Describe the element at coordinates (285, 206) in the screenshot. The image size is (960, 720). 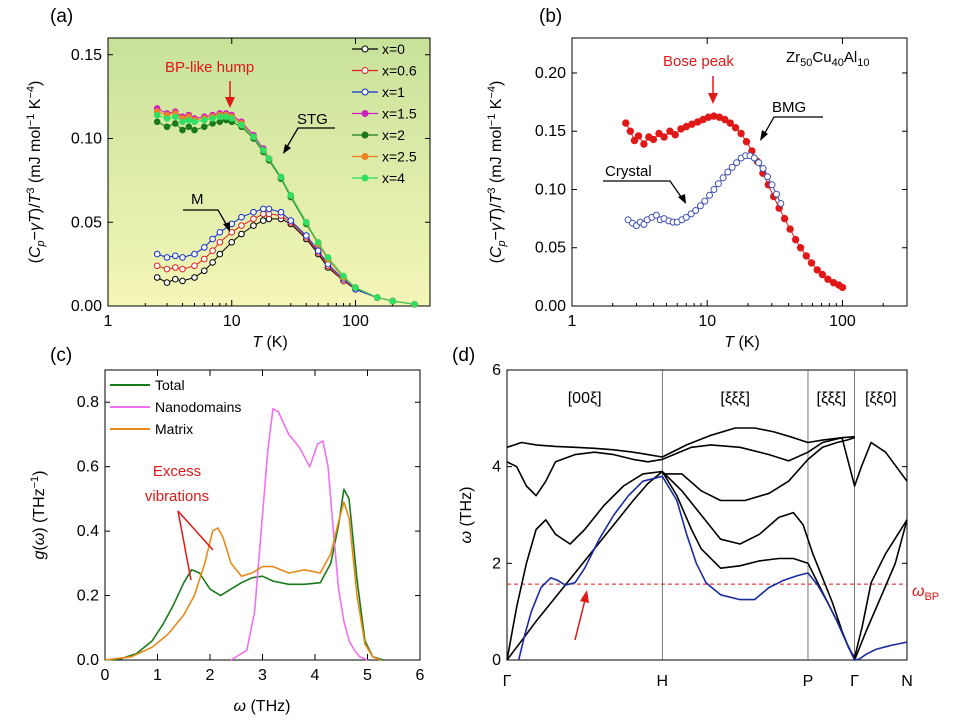
I see `panel-a-series` at that location.